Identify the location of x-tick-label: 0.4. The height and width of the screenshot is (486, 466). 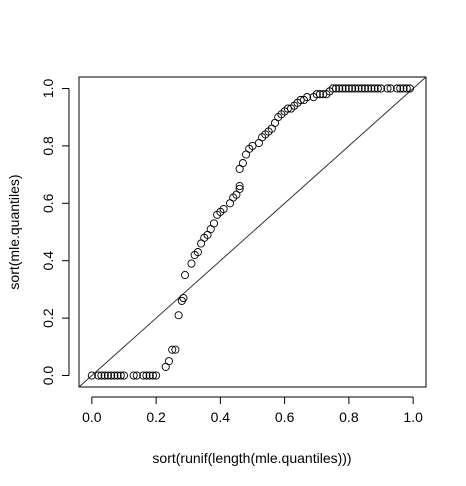
(221, 417).